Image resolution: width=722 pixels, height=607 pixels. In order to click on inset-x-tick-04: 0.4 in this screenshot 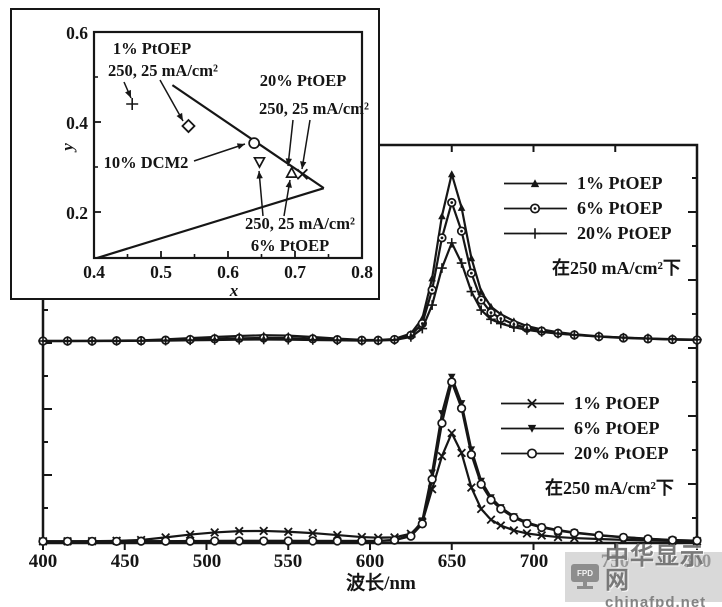, I will do `click(94, 272)`.